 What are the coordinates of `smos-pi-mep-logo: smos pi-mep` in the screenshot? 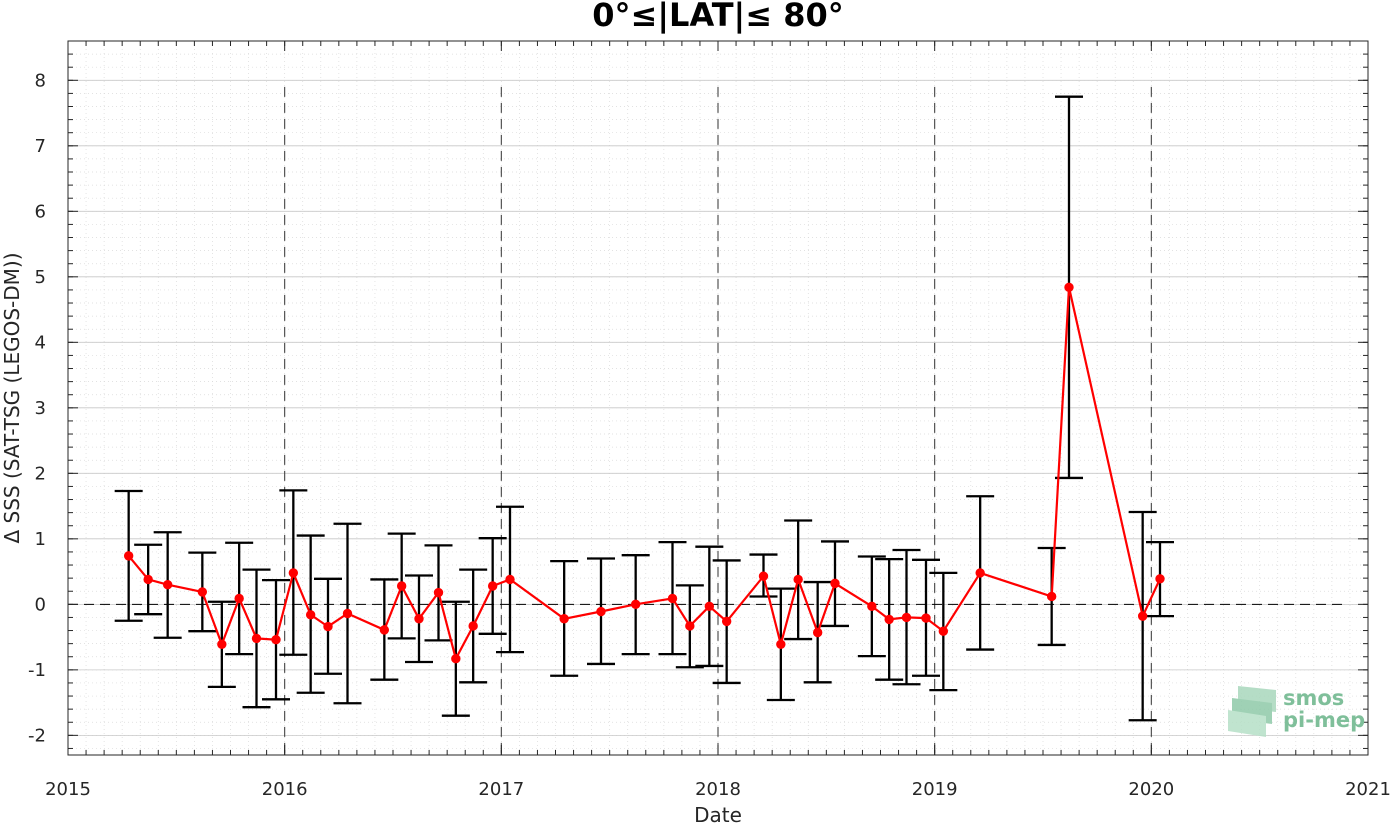 It's located at (1296, 711).